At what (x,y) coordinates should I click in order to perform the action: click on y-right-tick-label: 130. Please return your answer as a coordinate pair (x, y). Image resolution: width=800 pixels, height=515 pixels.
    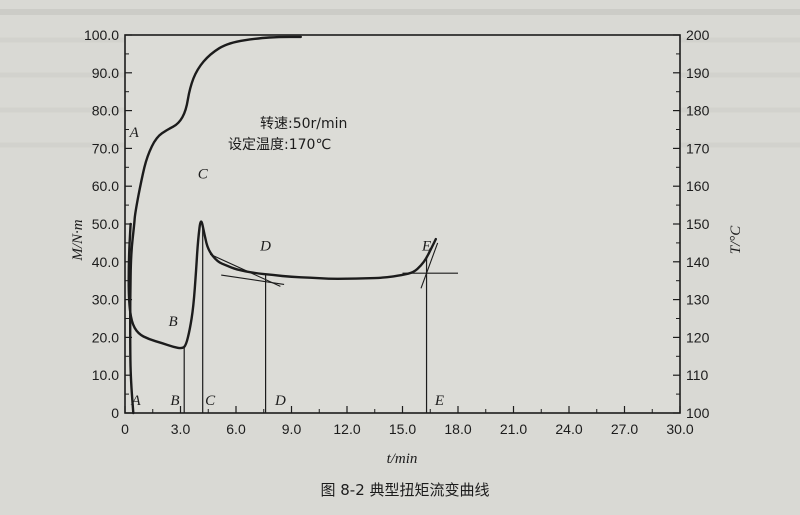
    Looking at the image, I should click on (698, 300).